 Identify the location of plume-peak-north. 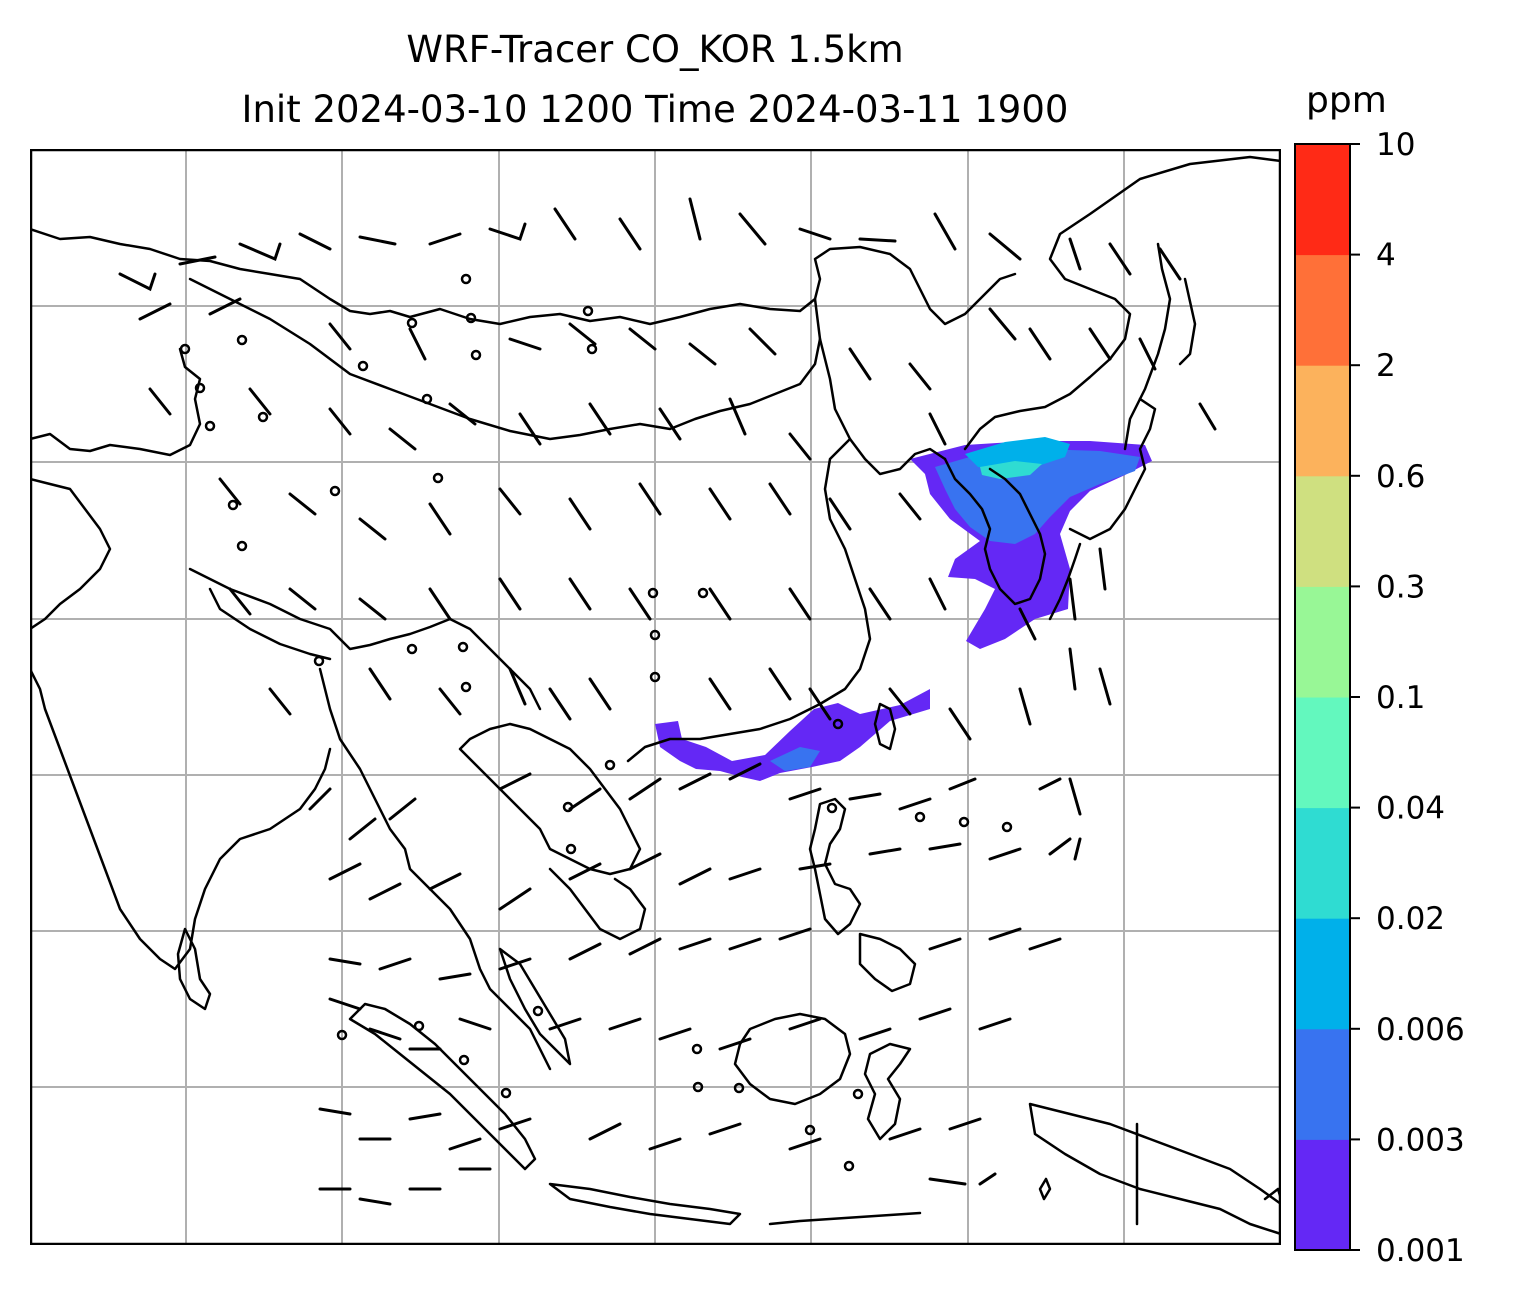
(1011, 470).